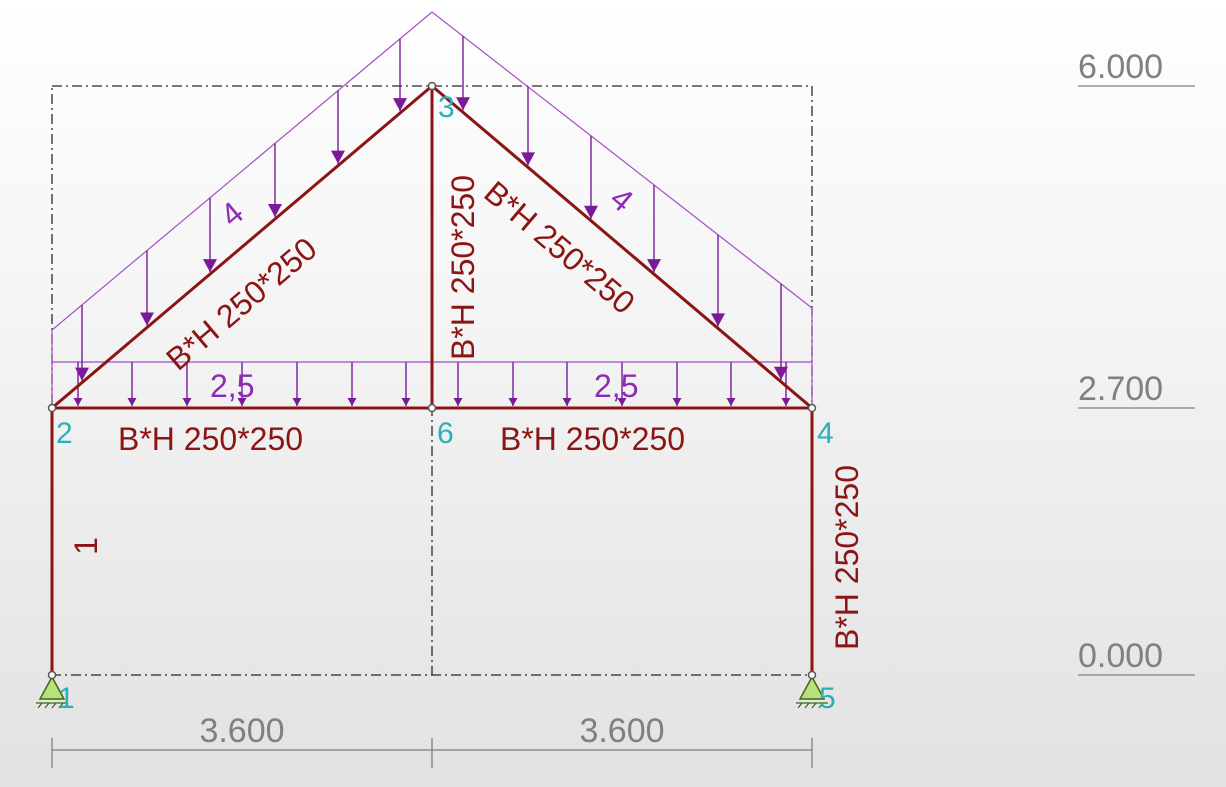 This screenshot has height=787, width=1226. Describe the element at coordinates (463, 267) in the screenshot. I see `king-post-label: B*H 250*250` at that location.